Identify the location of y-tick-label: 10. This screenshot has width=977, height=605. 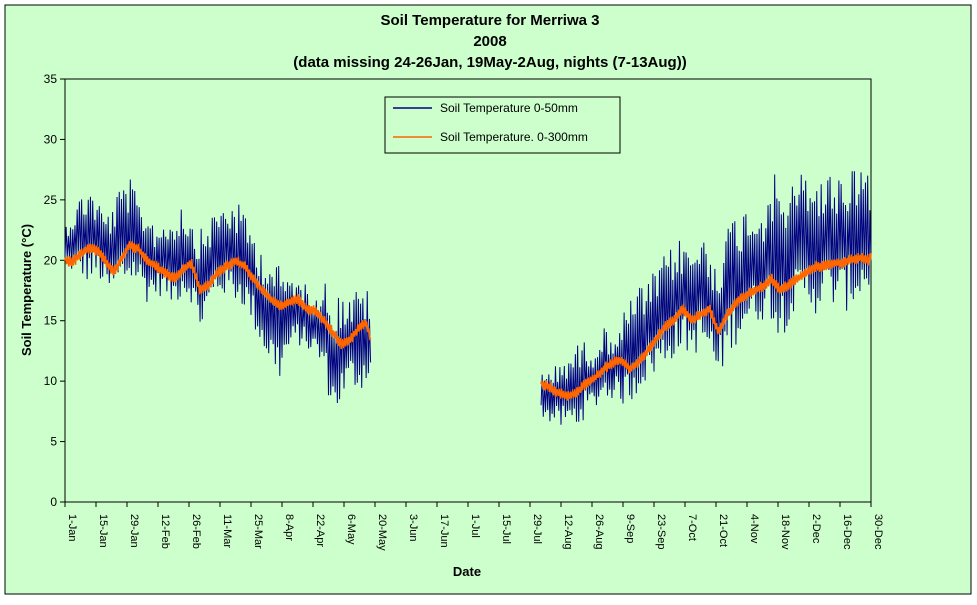
(51, 381).